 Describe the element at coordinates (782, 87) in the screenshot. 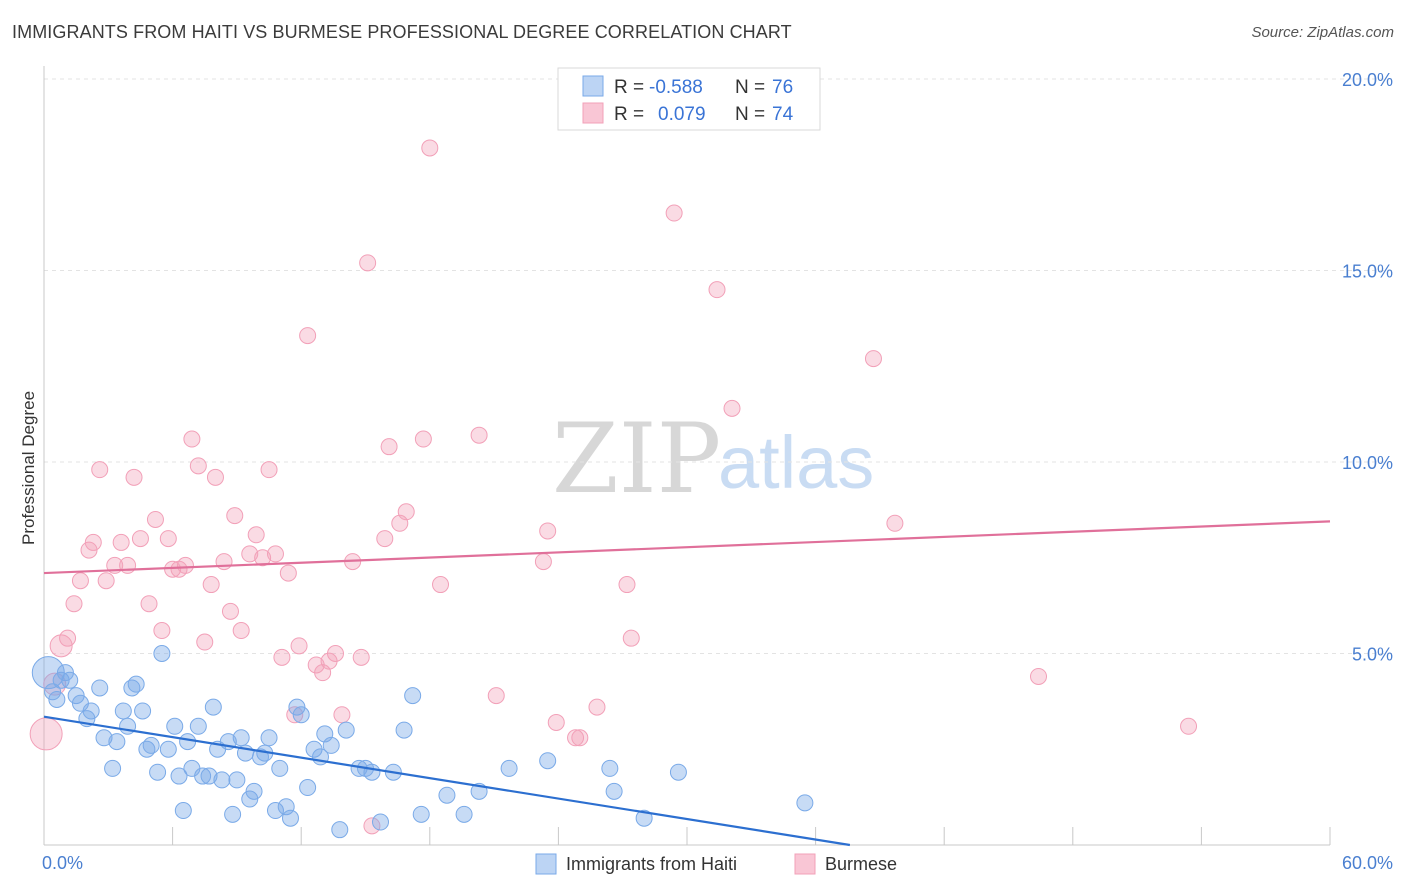

I see `legend-n-value-haiti: 76` at that location.